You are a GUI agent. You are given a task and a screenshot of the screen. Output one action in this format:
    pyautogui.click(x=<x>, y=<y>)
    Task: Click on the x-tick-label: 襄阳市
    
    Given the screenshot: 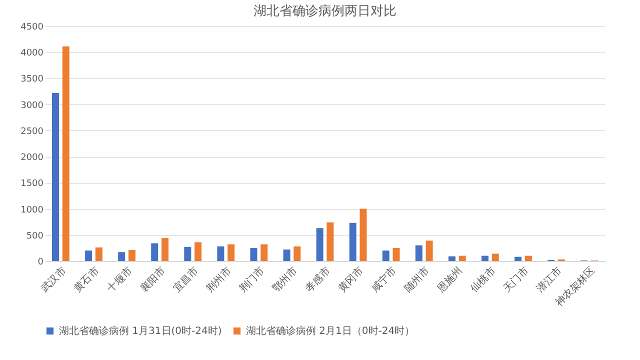 What is the action you would take?
    pyautogui.click(x=153, y=279)
    